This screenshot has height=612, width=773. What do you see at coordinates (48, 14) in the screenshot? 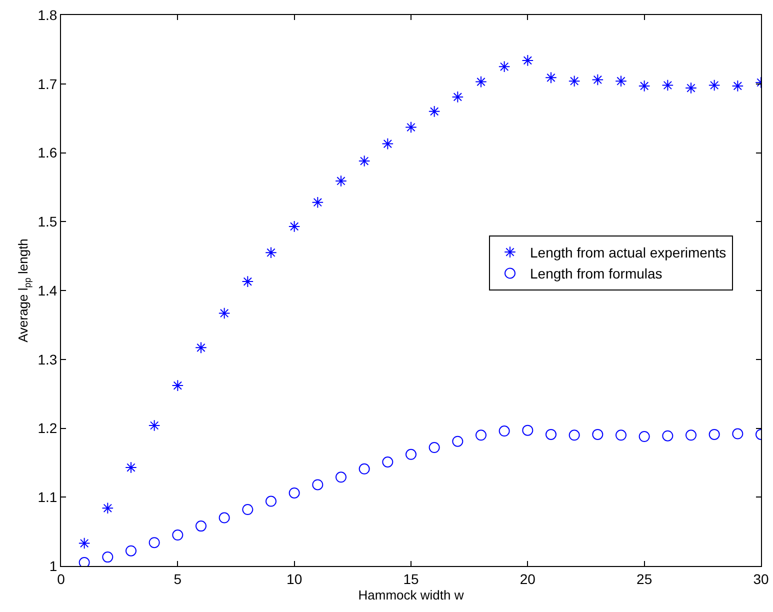
I see `y-tick-label: 1.8` at bounding box center [48, 14].